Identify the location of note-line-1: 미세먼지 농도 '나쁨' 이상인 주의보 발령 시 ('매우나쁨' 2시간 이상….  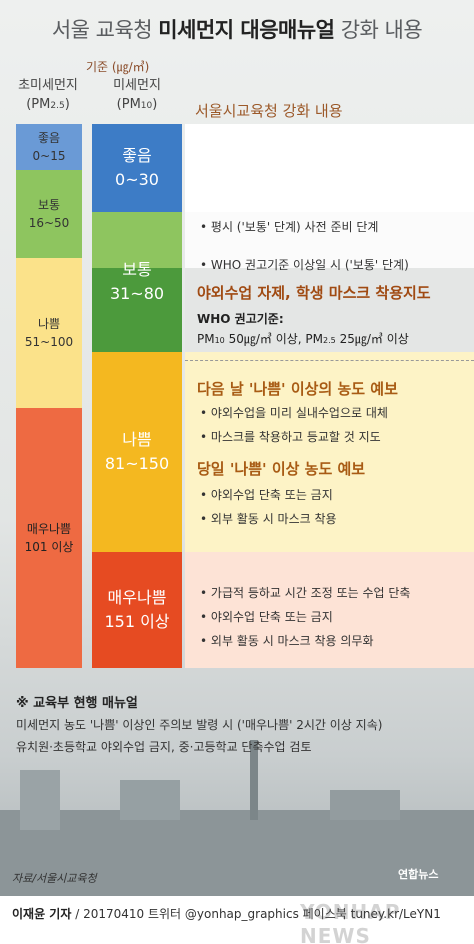
(199, 725).